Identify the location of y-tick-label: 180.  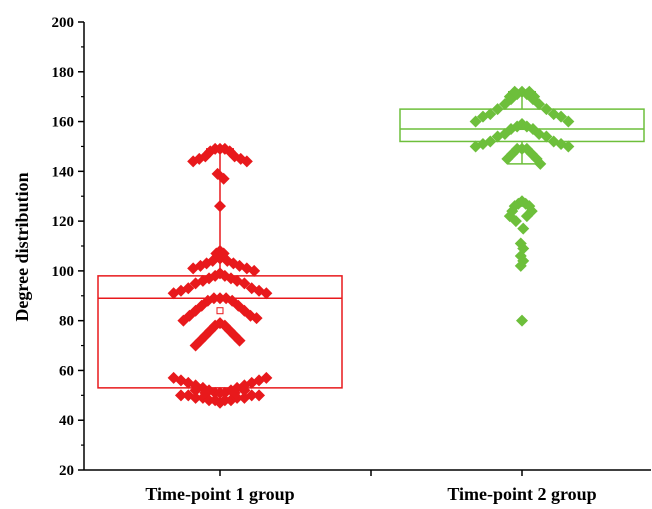
(63, 73).